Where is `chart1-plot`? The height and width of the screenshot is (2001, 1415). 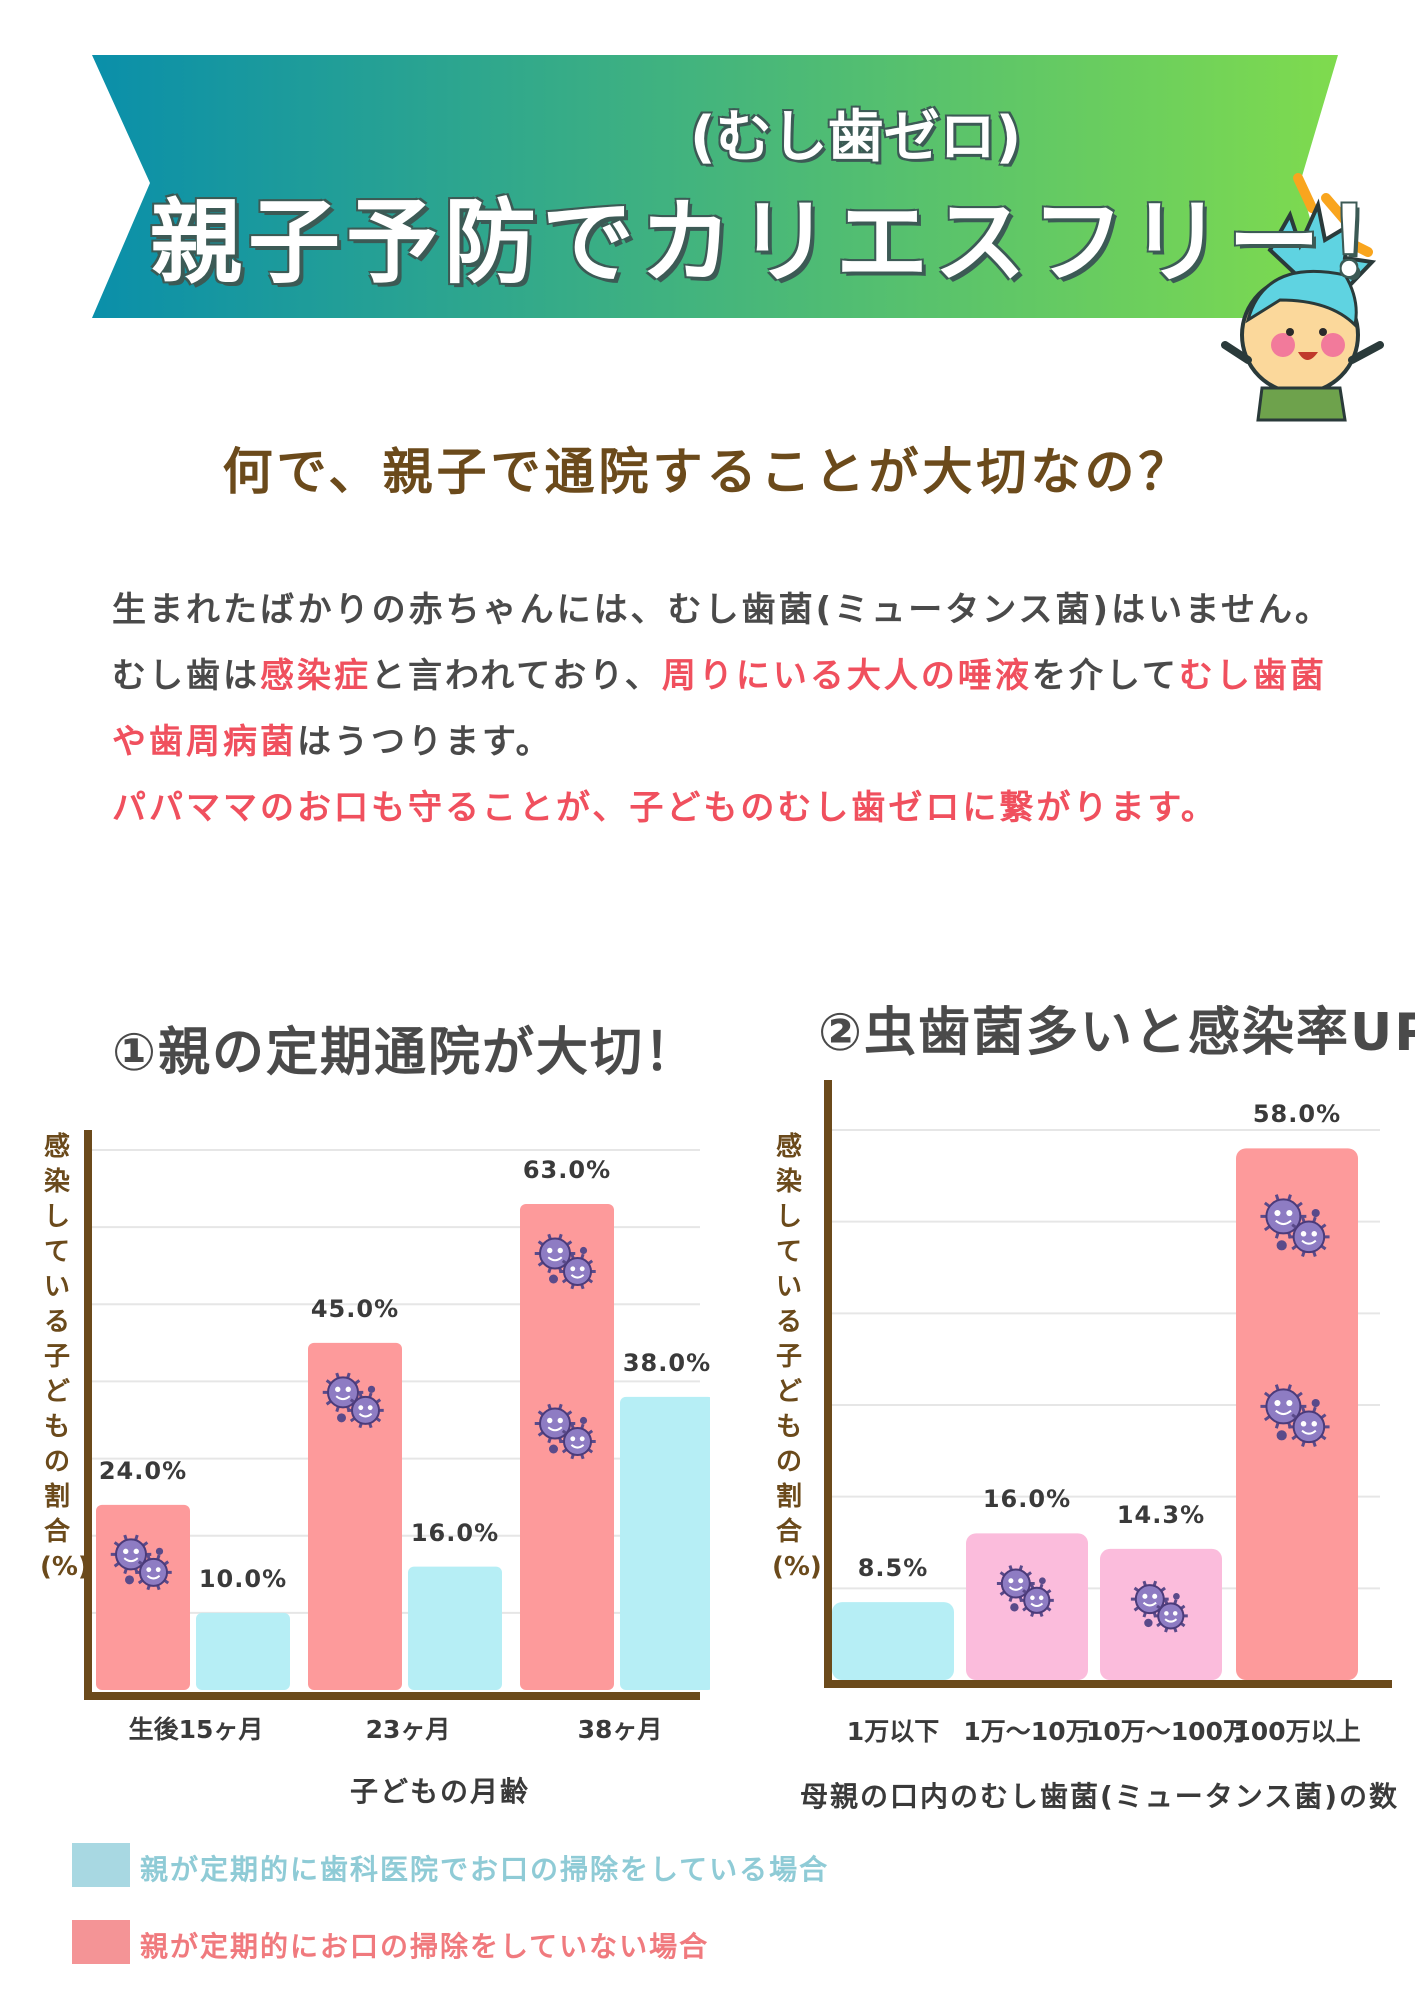
chart1-plot is located at coordinates (397, 1415).